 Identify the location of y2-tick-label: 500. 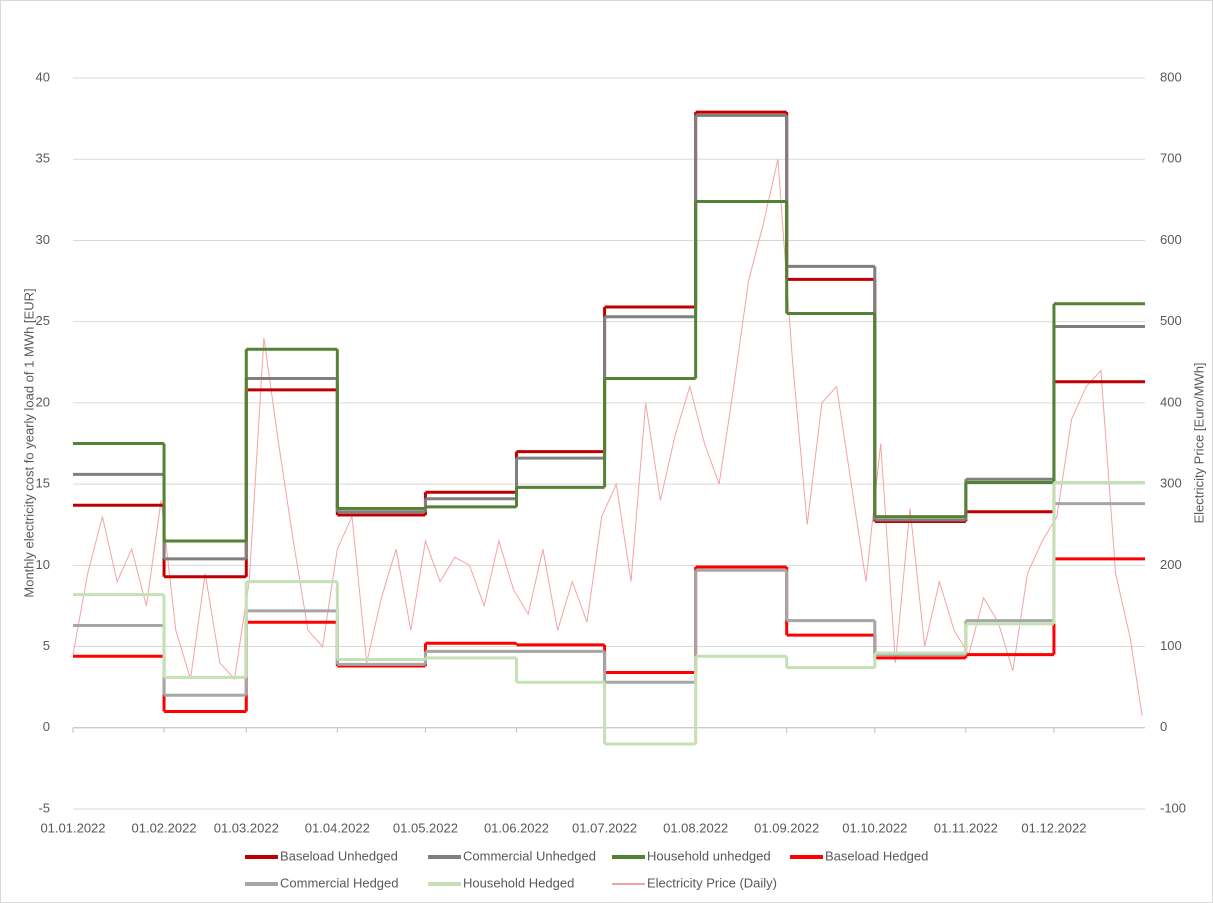
(1171, 320).